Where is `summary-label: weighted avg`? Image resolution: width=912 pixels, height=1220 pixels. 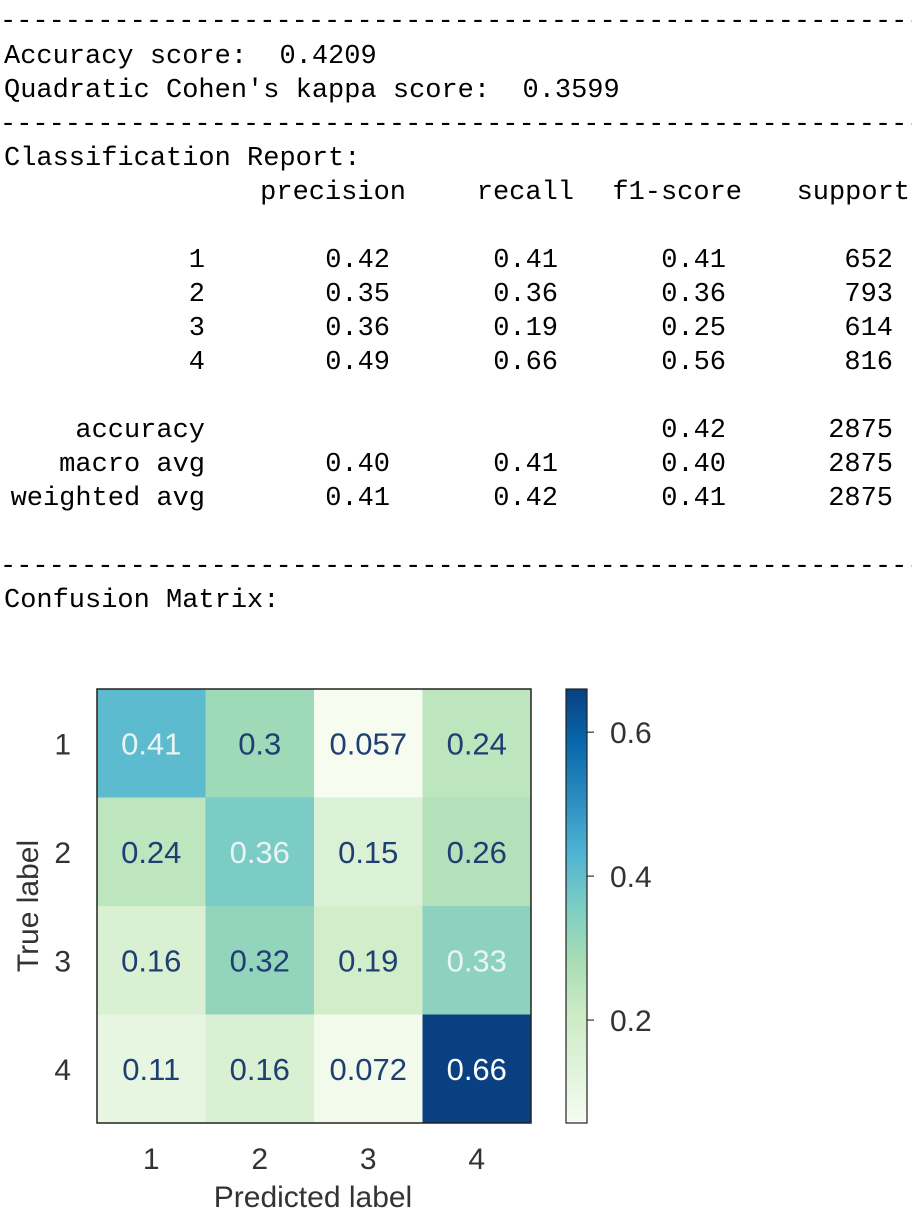
summary-label: weighted avg is located at coordinates (107, 499).